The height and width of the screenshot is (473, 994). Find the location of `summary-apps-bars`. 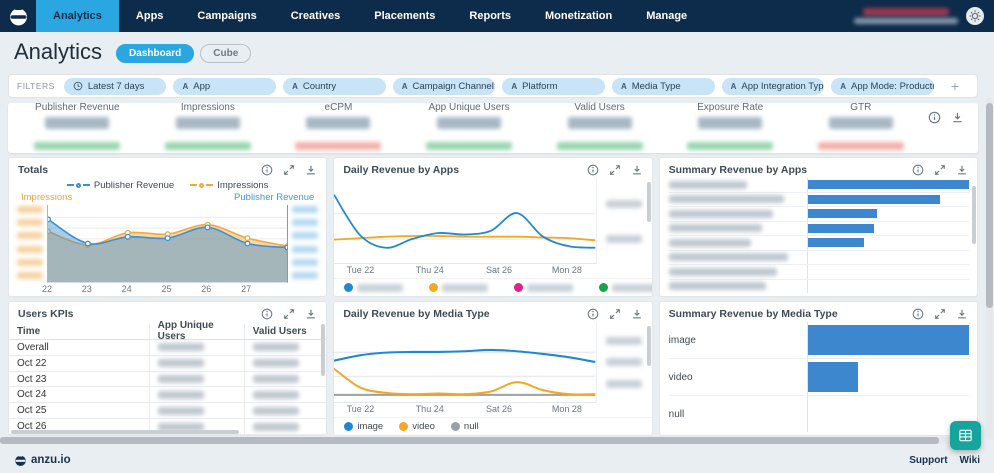

summary-apps-bars is located at coordinates (818, 237).